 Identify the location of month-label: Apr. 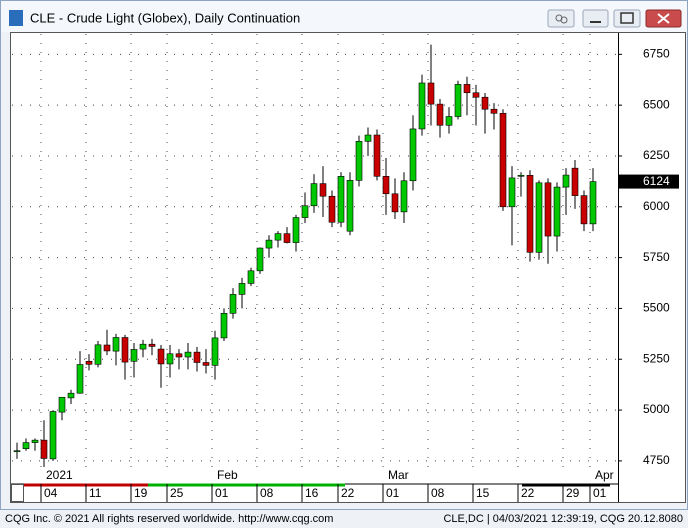
(604, 475).